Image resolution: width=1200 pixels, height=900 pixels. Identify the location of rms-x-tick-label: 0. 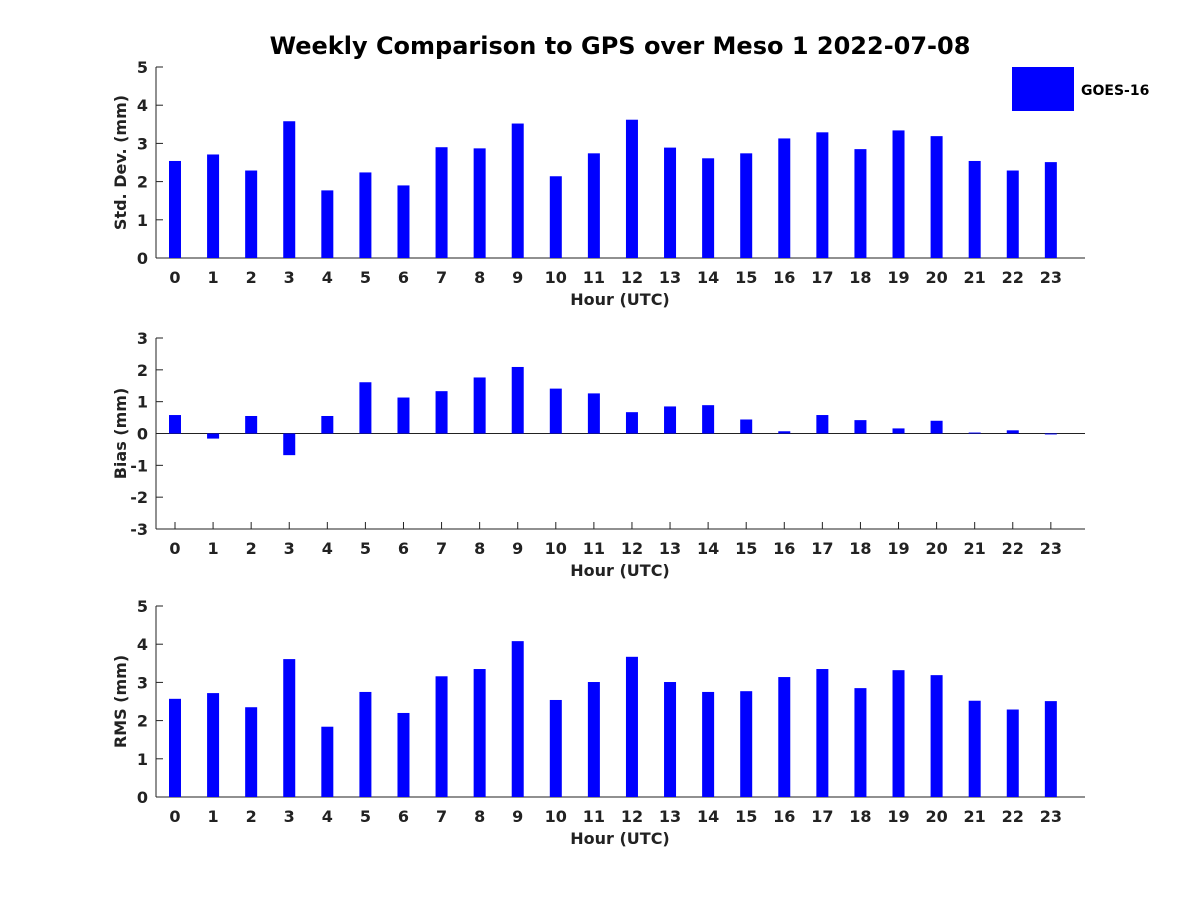
(174, 816).